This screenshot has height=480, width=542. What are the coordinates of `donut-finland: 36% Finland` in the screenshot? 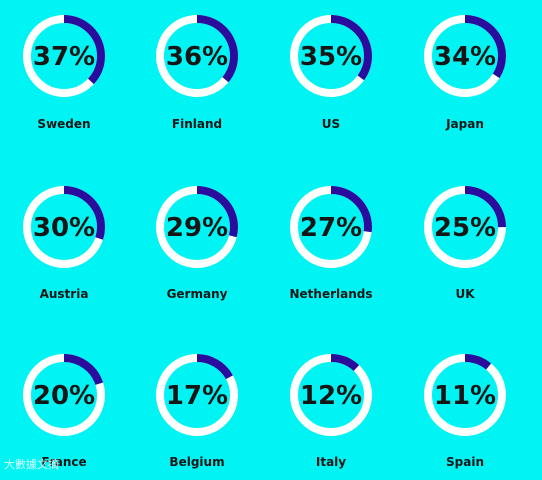 It's located at (197, 73).